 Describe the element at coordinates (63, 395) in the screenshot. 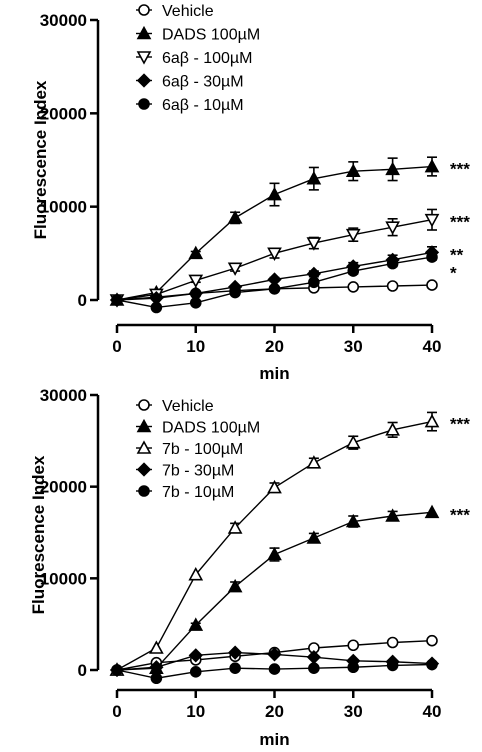

I see `y-tick-label: 30000` at that location.